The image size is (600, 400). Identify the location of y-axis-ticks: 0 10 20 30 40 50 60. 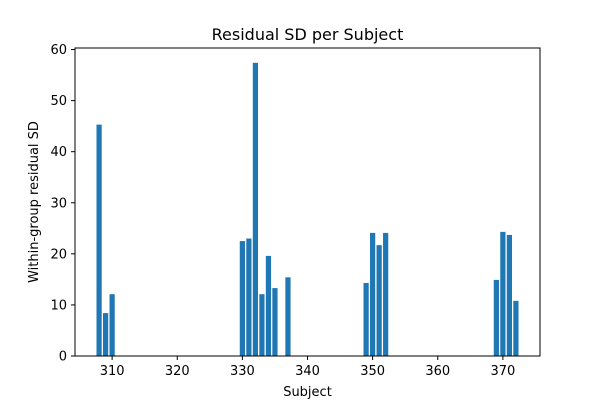
(62, 204).